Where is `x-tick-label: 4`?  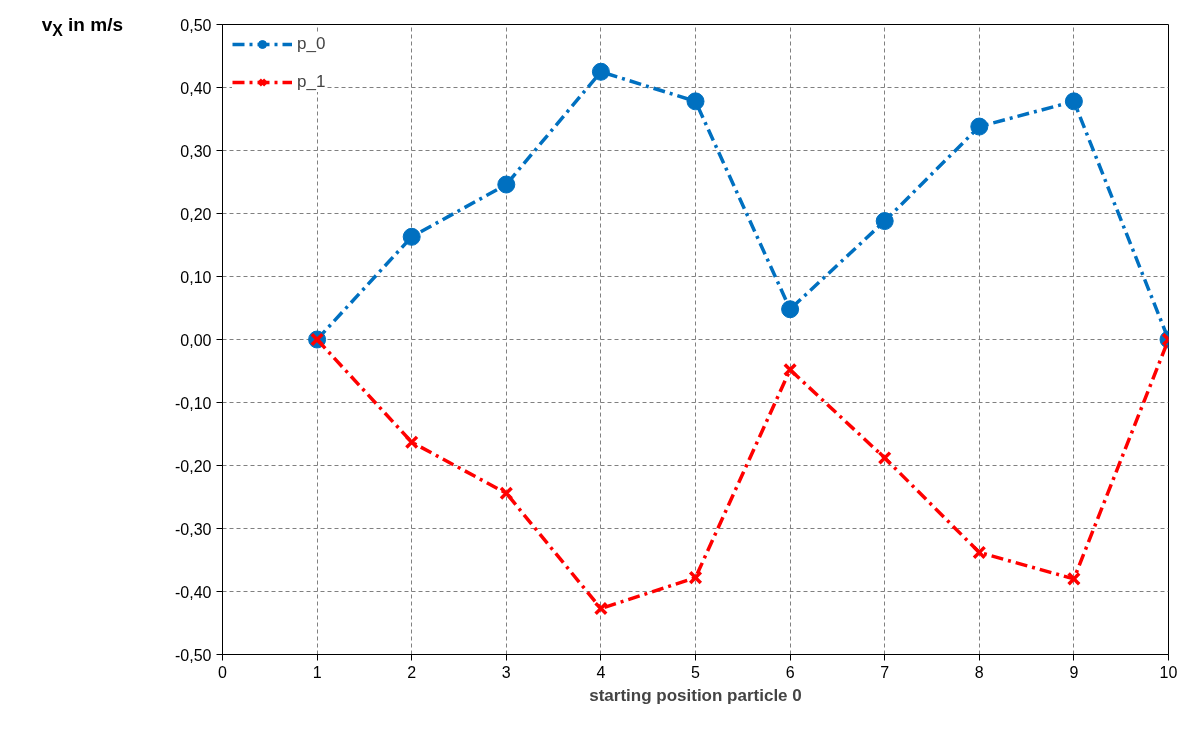
x-tick-label: 4 is located at coordinates (601, 672).